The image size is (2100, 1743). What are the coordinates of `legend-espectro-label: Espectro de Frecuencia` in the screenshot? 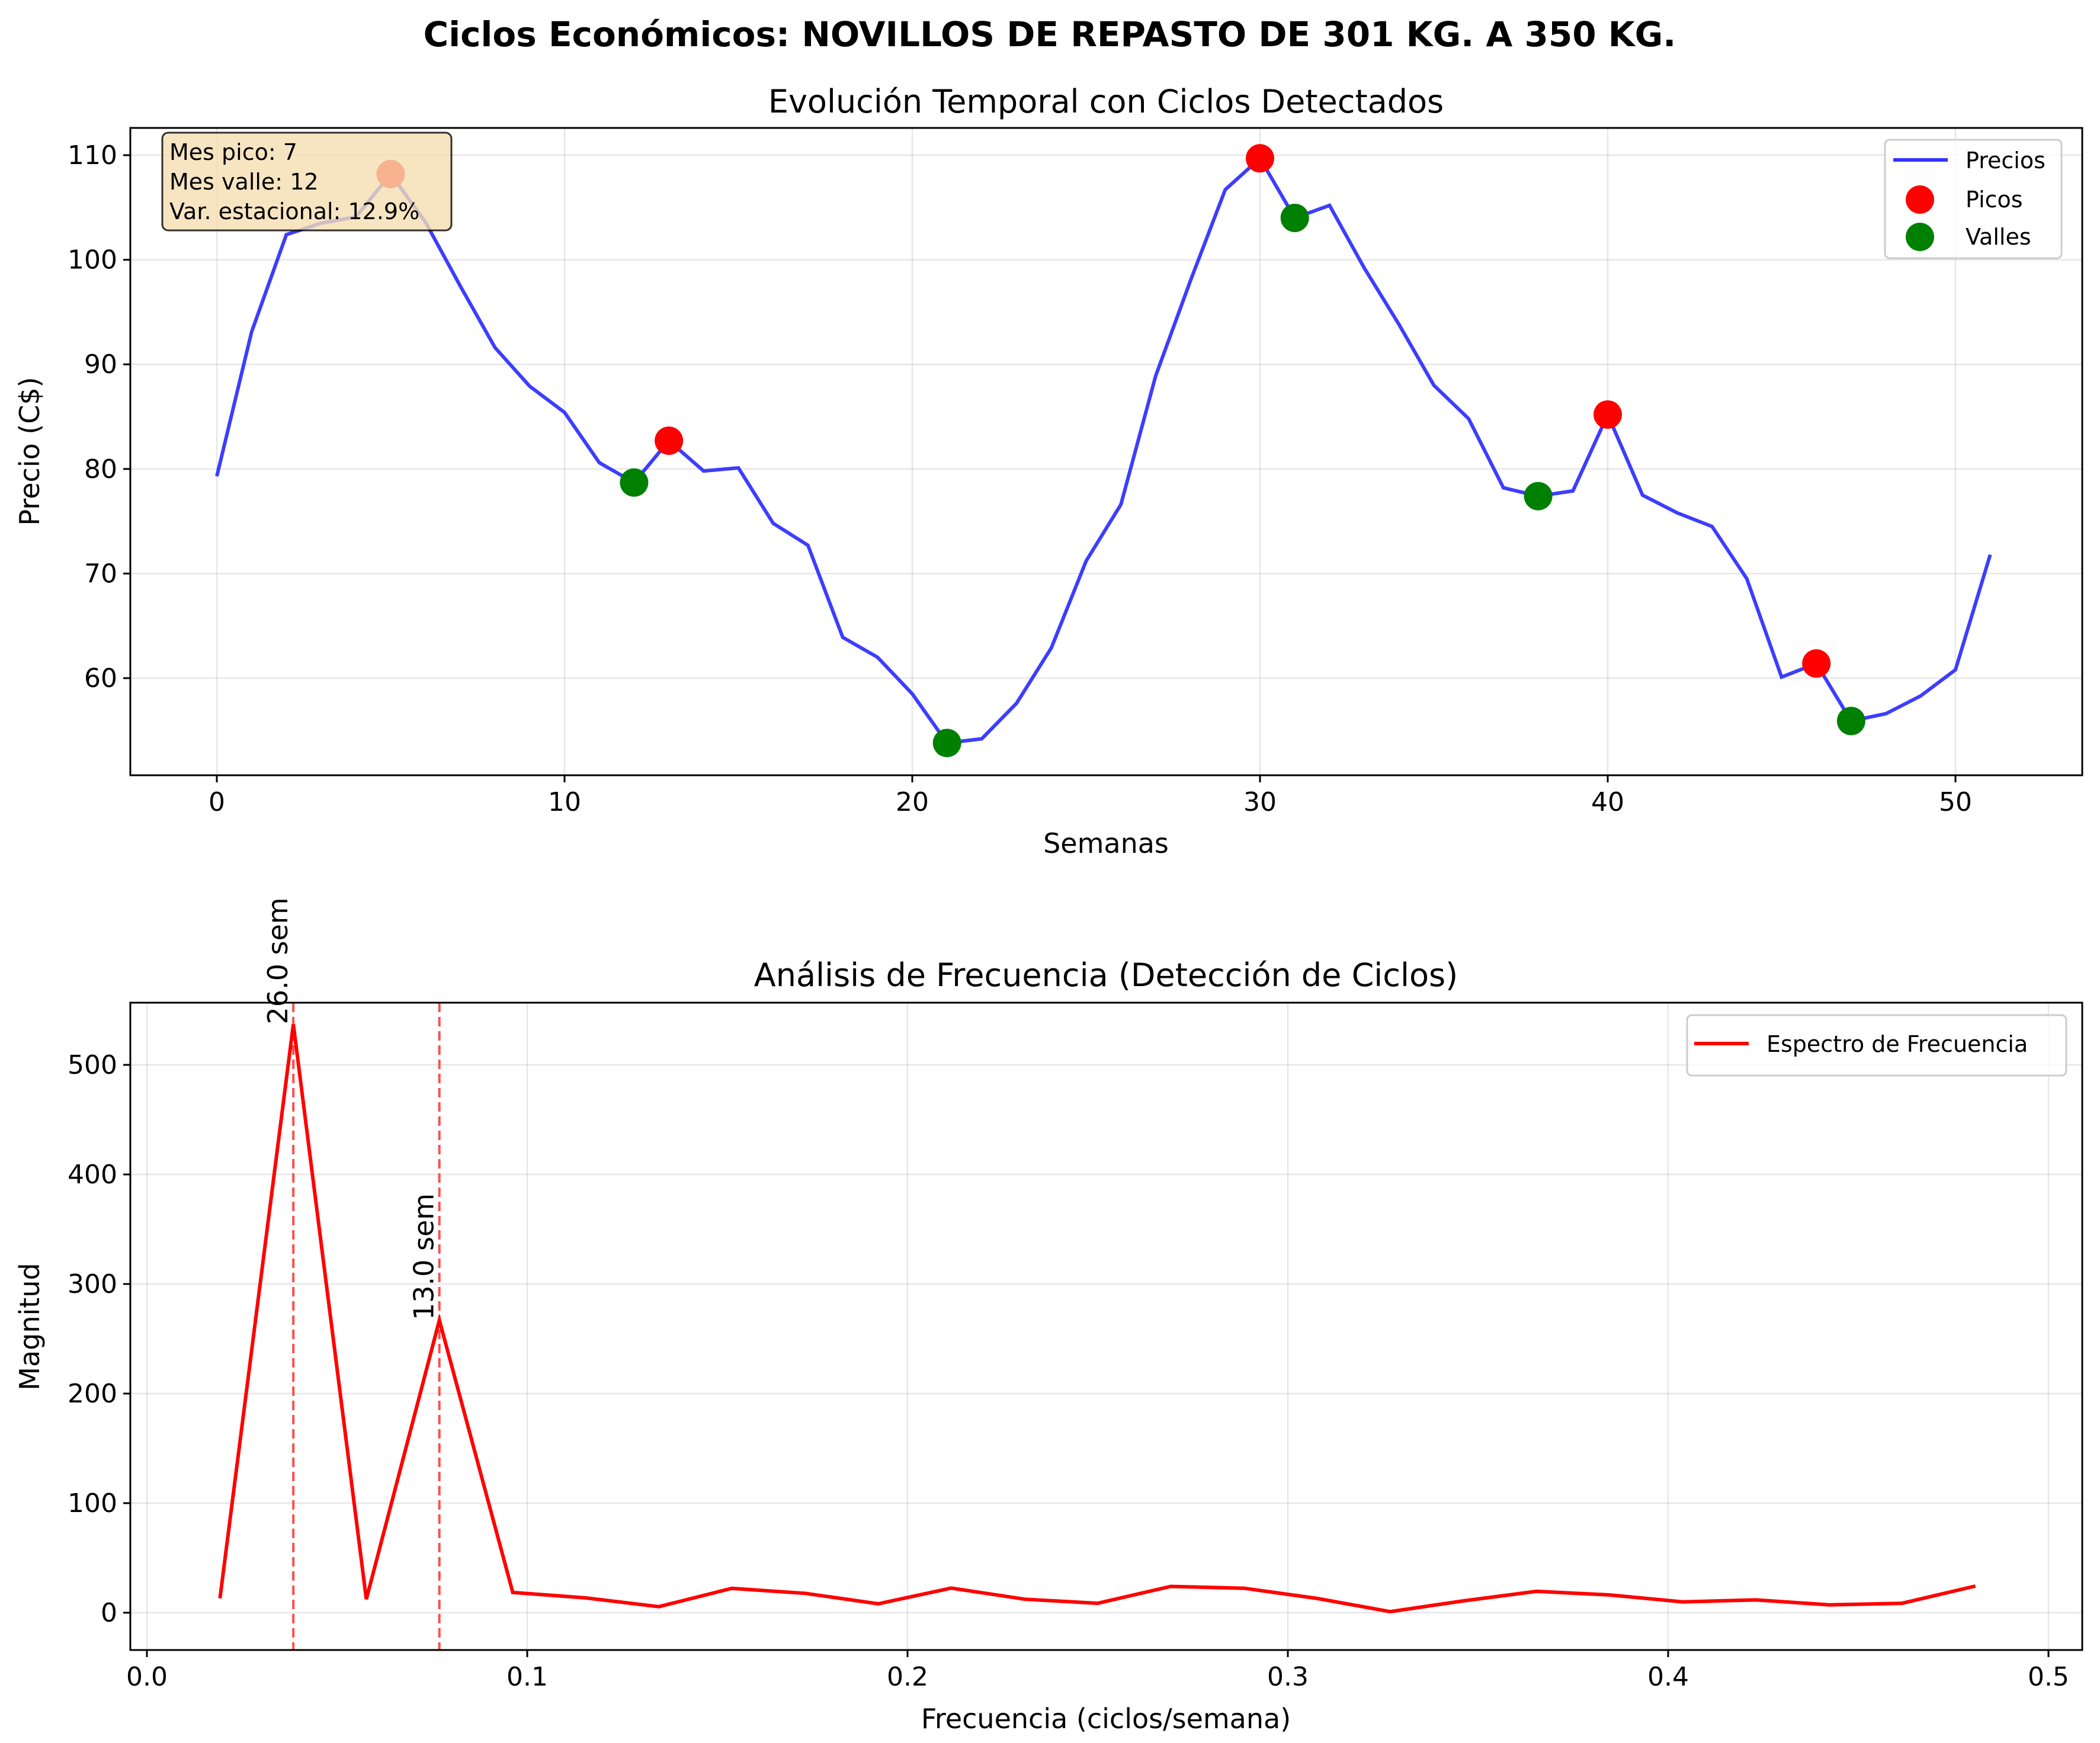 It's located at (1897, 1044).